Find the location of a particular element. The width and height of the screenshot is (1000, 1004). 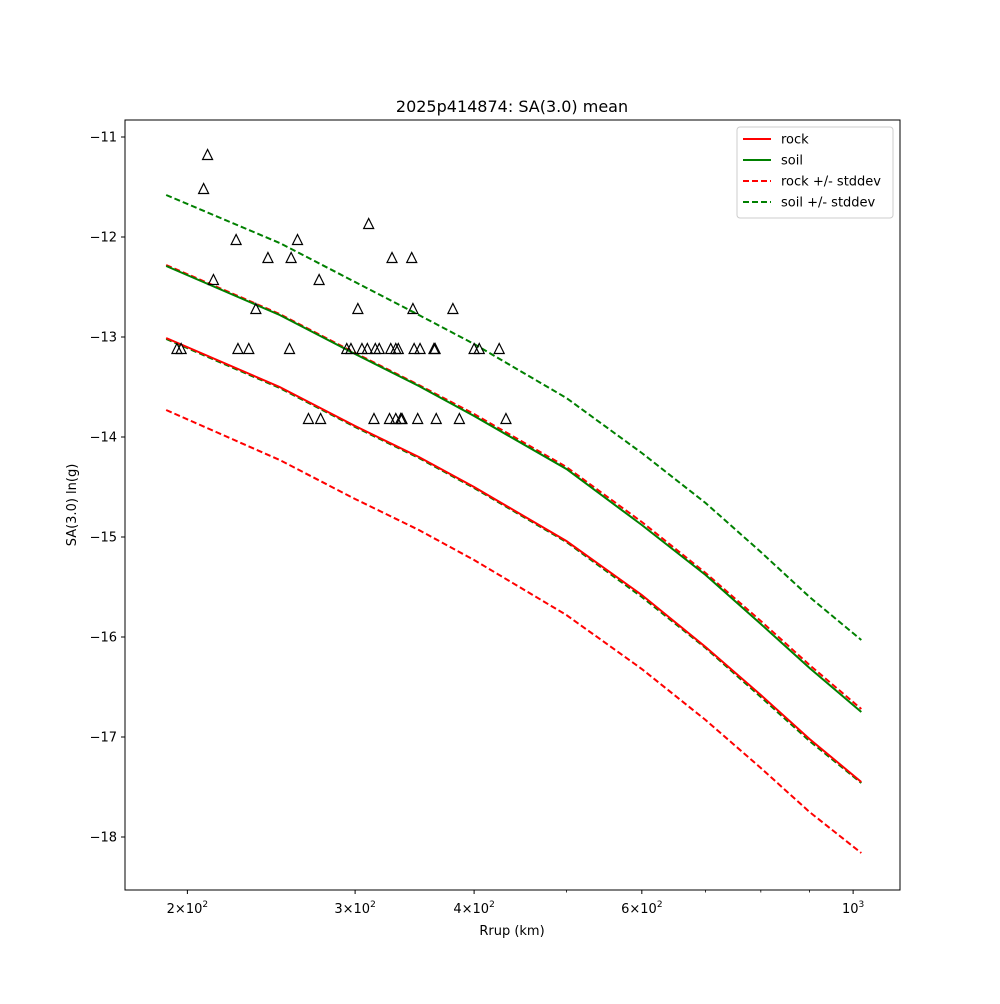

legend-label: soil +/- stddev is located at coordinates (828, 203).